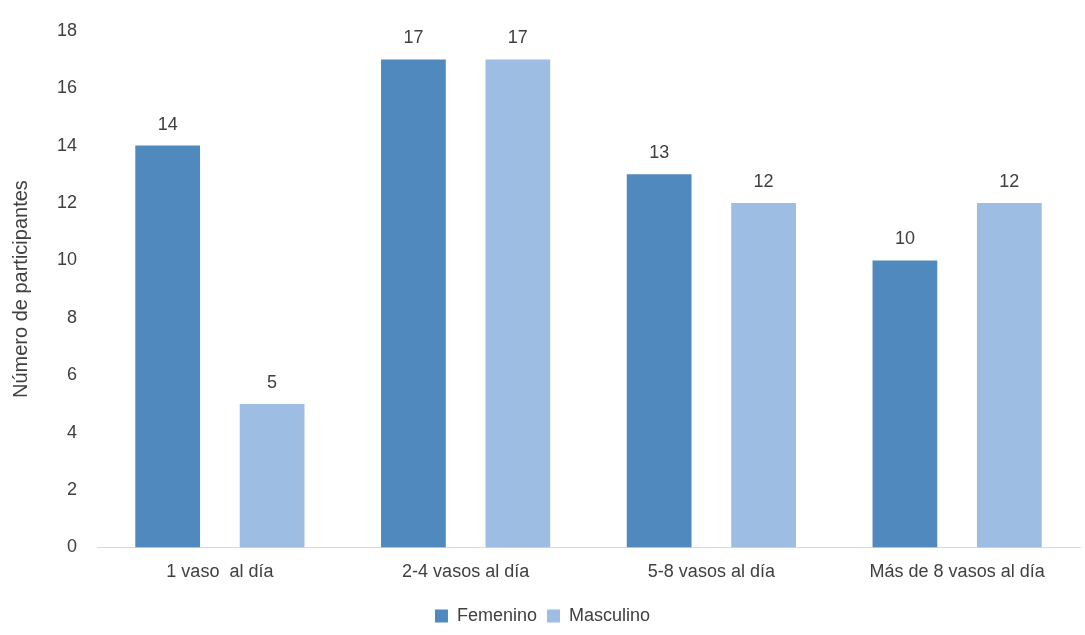 This screenshot has height=635, width=1085. I want to click on legend-label: Masculino, so click(610, 614).